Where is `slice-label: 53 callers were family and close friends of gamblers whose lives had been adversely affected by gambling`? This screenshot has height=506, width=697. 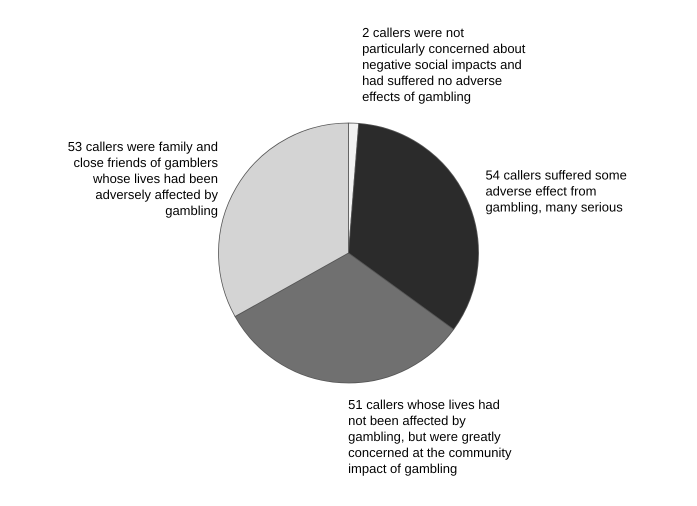 slice-label: 53 callers were family and close friends of gamblers whose lives had been adversely affected by gambling is located at coordinates (143, 178).